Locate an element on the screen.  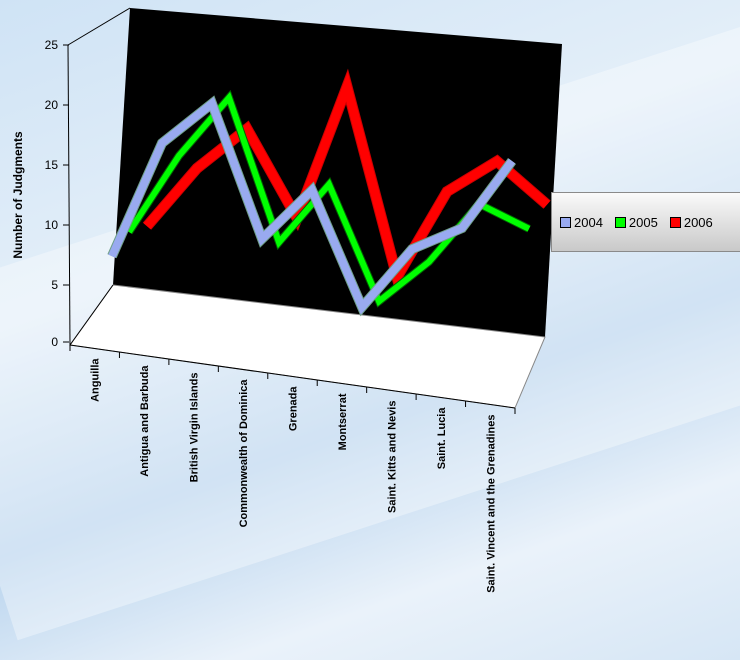
y-axis-bottom-line is located at coordinates (91, 315).